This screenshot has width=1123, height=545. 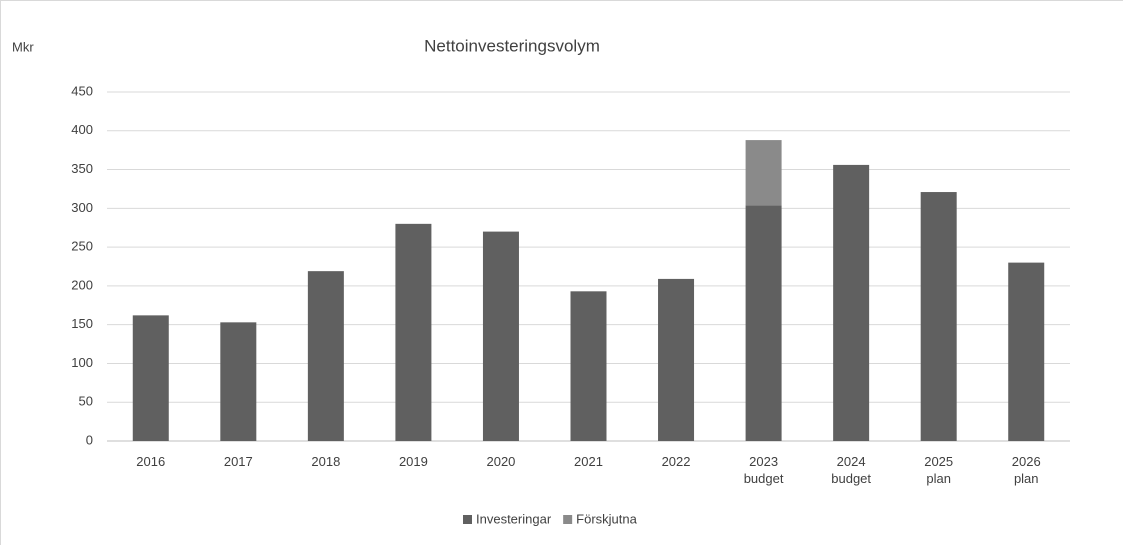 I want to click on x-tick-line: 2017, so click(x=238, y=461).